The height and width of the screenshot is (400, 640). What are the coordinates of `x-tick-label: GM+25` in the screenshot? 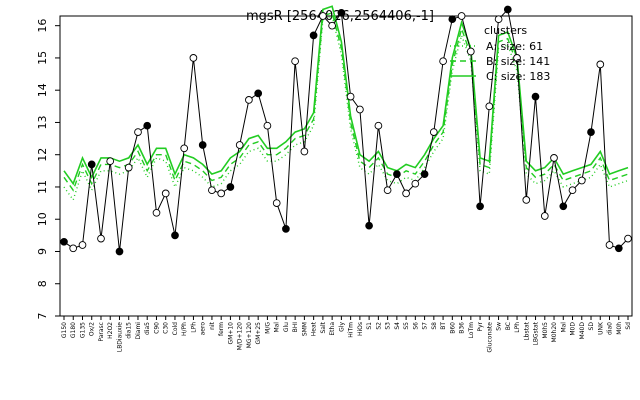 It's located at (258, 333).